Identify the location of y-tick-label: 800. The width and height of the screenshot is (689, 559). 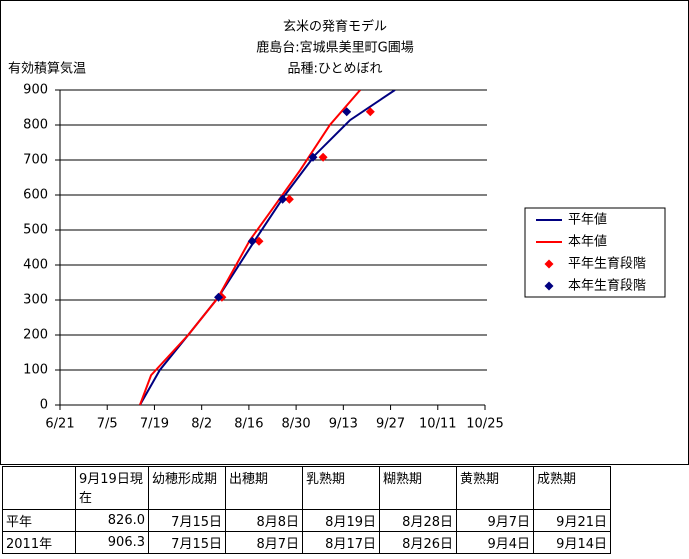
(35, 125).